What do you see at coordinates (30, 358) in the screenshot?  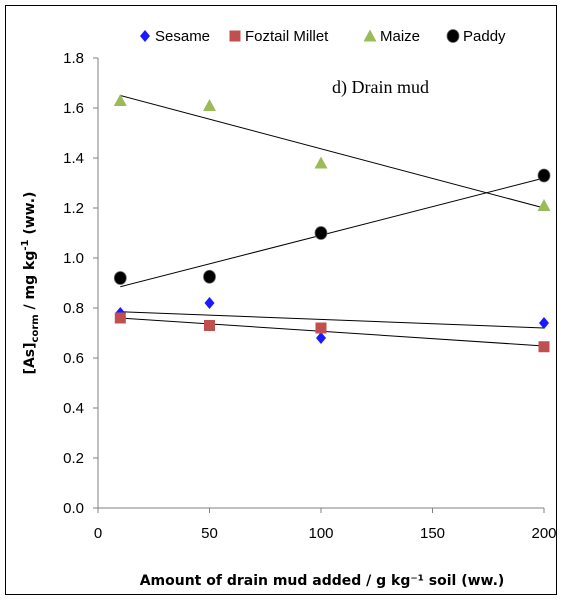 I see `y-label-main: [As]` at bounding box center [30, 358].